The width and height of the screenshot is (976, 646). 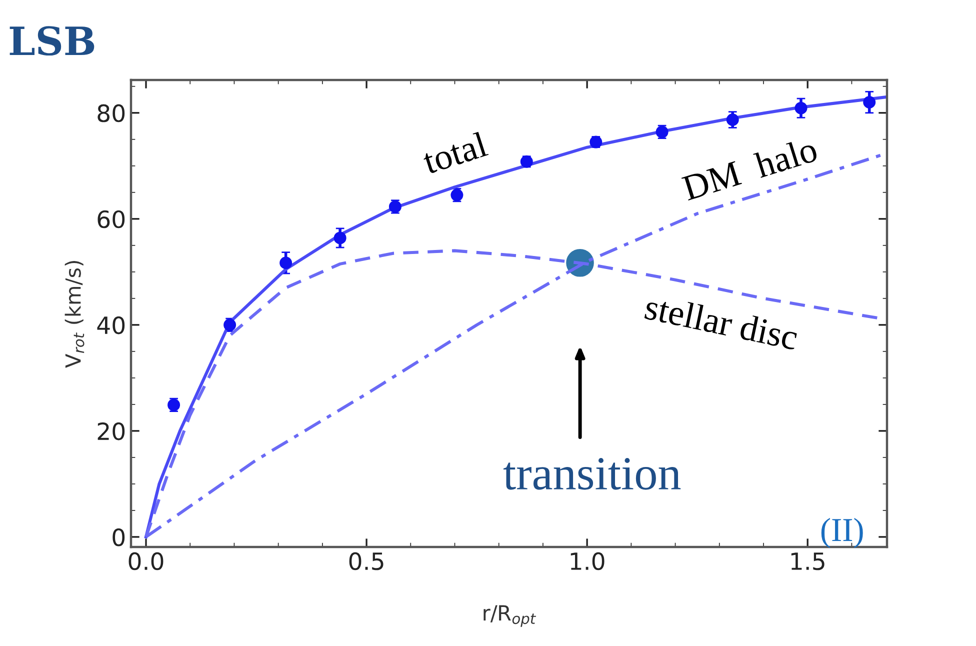 What do you see at coordinates (587, 561) in the screenshot?
I see `x-tick-label: 1.0` at bounding box center [587, 561].